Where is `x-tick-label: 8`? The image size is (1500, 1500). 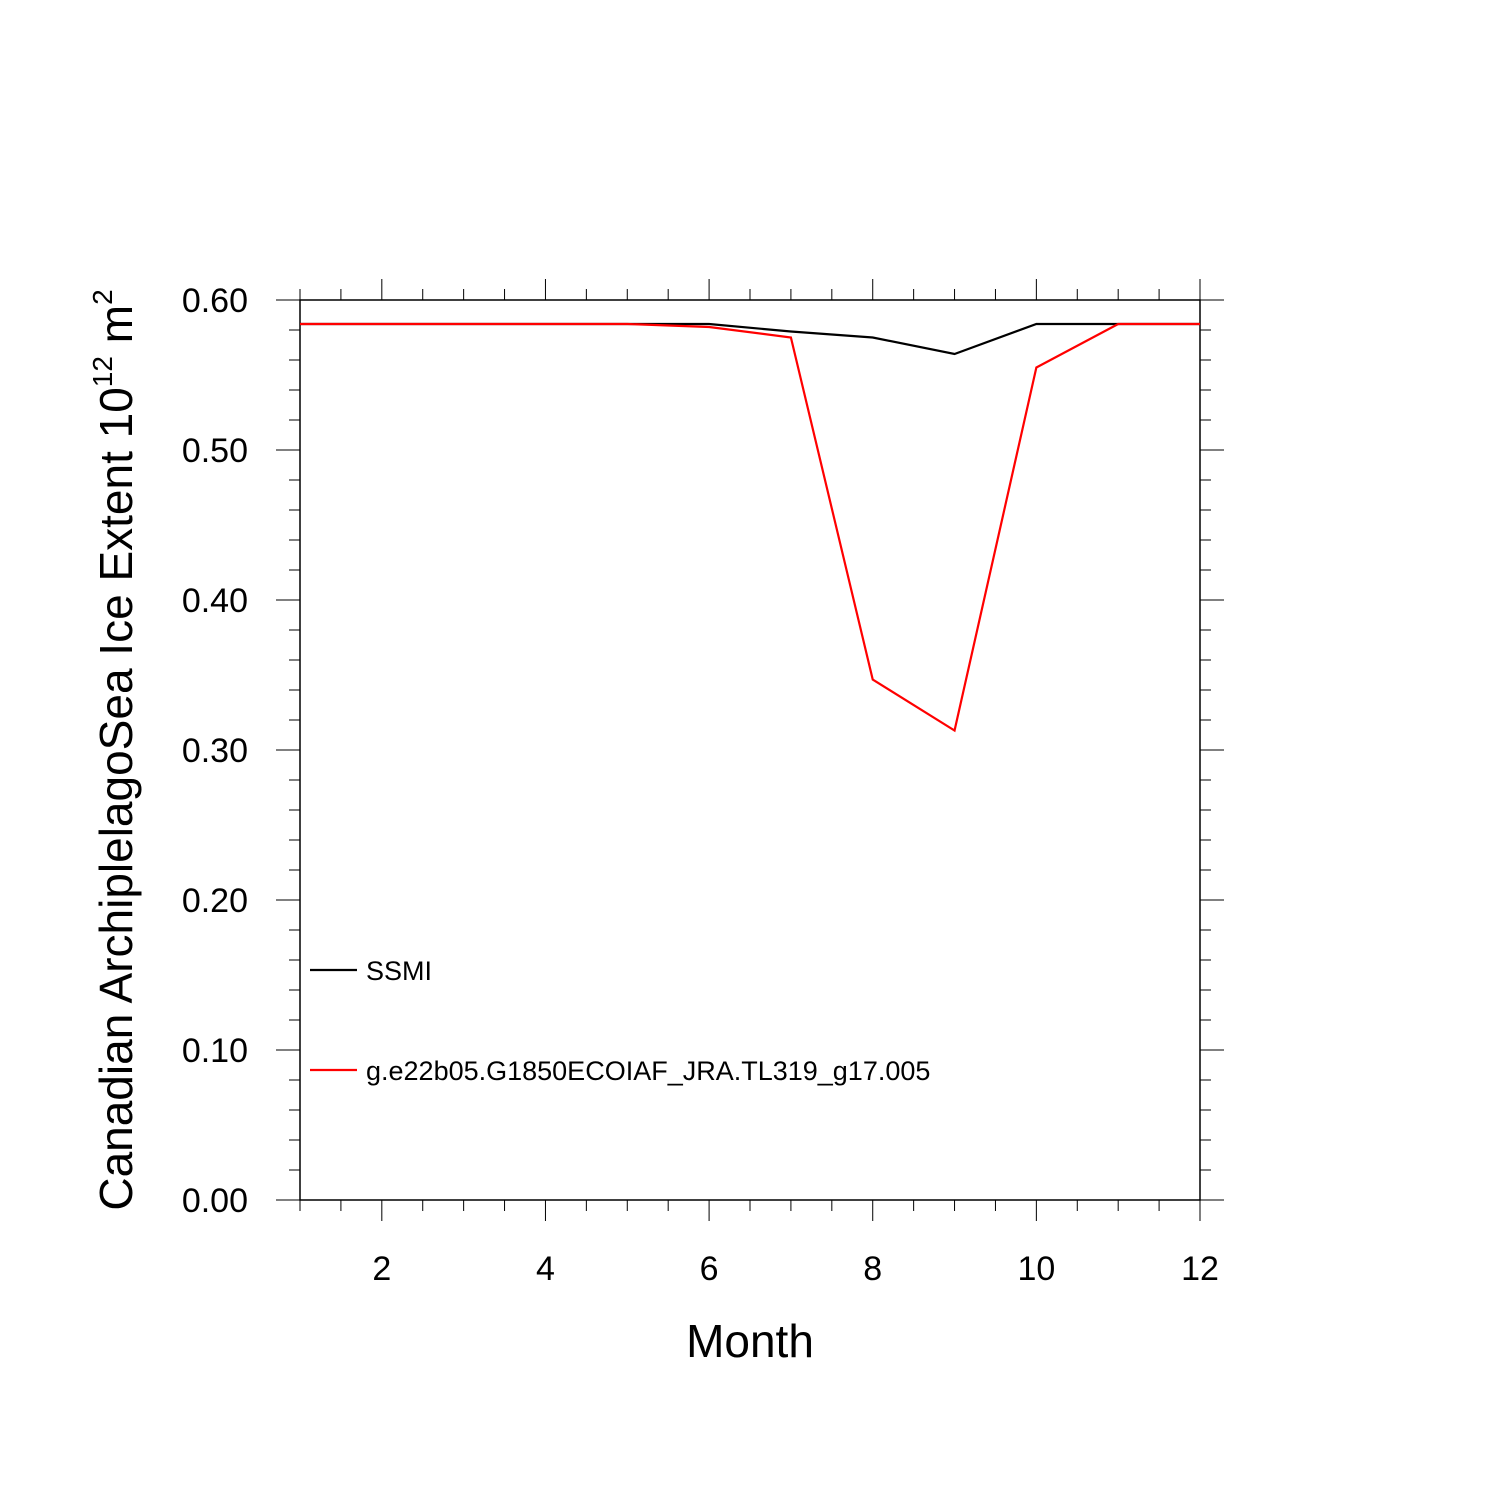
x-tick-label: 8 is located at coordinates (872, 1269).